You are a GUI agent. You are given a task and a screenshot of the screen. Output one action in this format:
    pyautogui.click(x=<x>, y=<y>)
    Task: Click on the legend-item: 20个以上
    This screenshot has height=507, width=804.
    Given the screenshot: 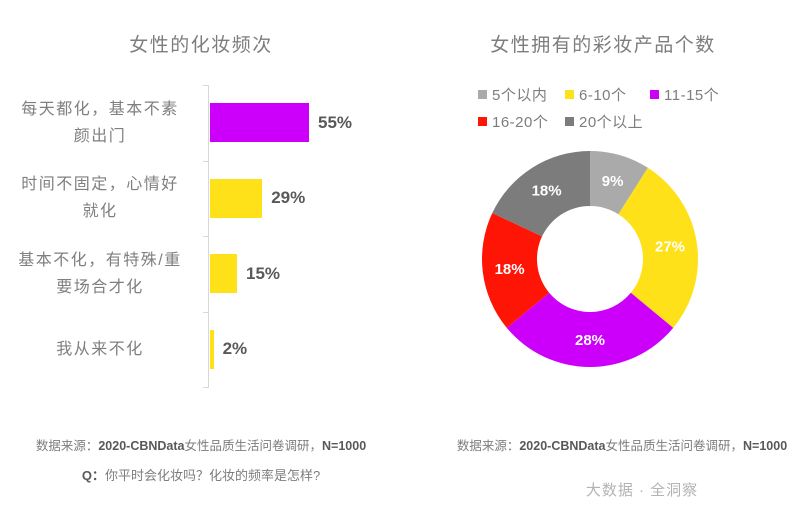 What is the action you would take?
    pyautogui.click(x=604, y=122)
    